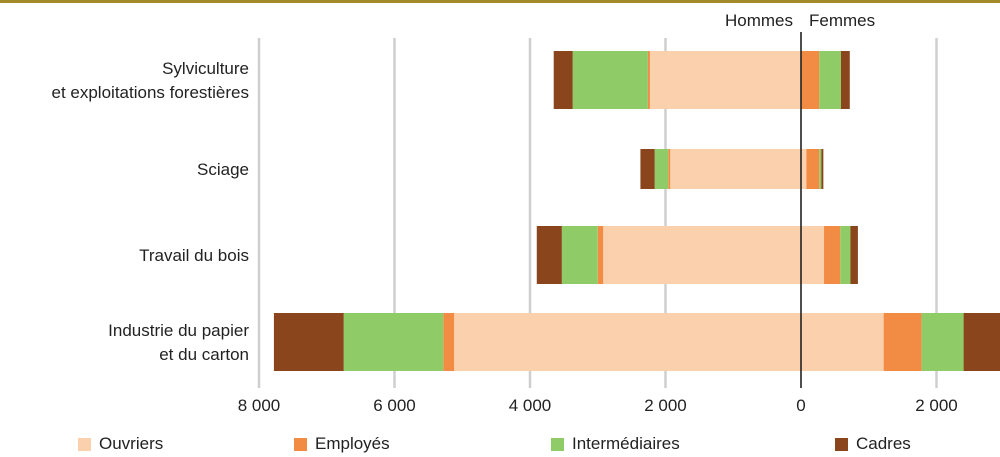 This screenshot has width=1000, height=457. What do you see at coordinates (223, 169) in the screenshot?
I see `category-label: Sciage` at bounding box center [223, 169].